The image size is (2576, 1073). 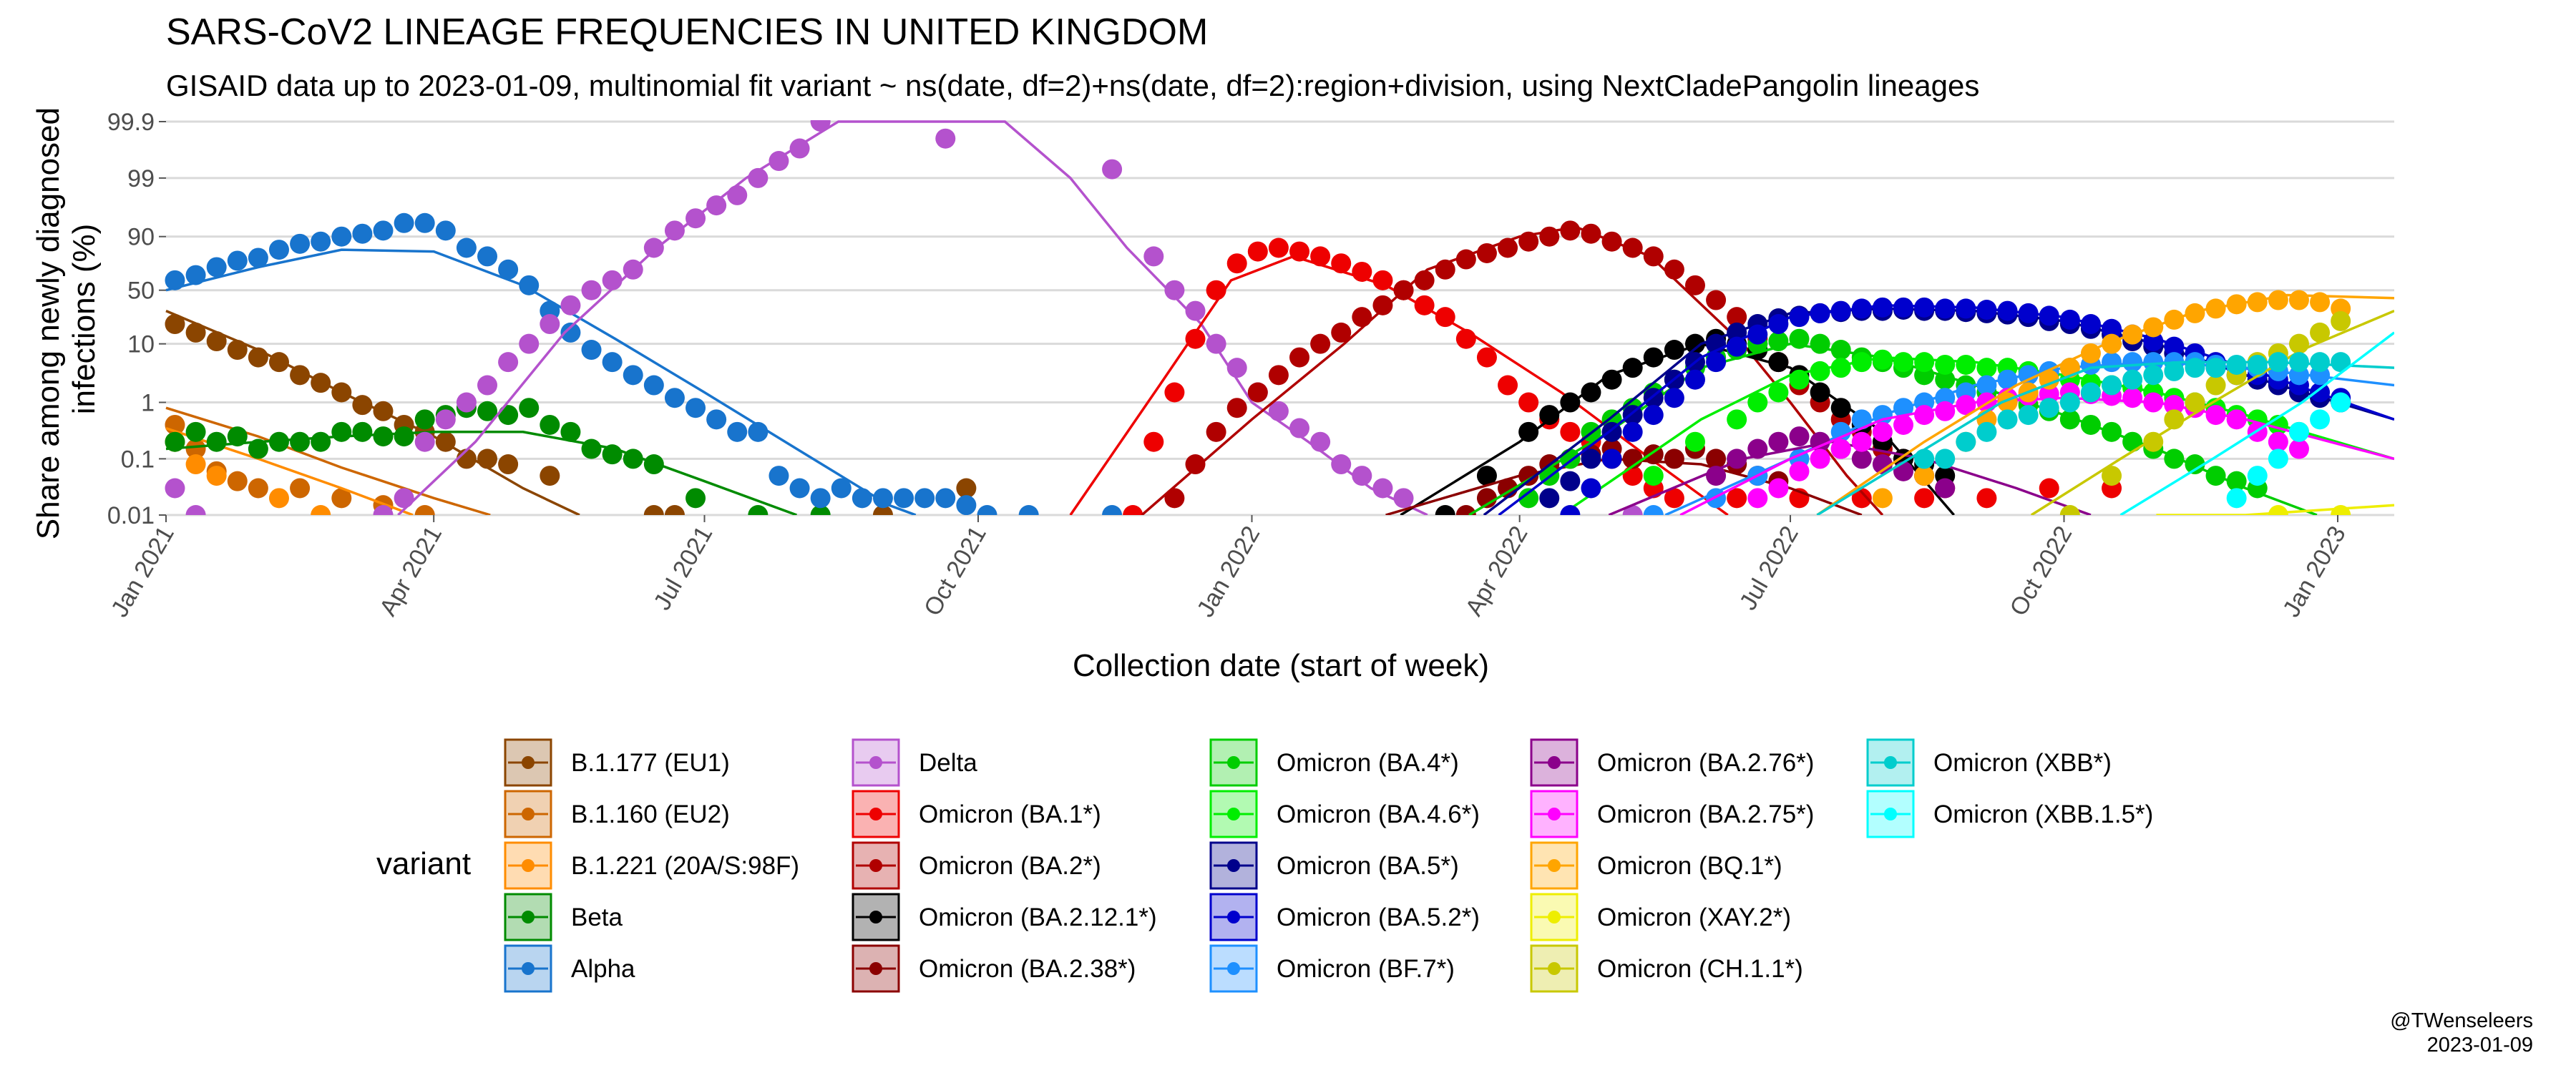 I want to click on y-axis-ticks: 0.01 0.1 1 10 50 90 99 99.9, so click(x=136, y=319).